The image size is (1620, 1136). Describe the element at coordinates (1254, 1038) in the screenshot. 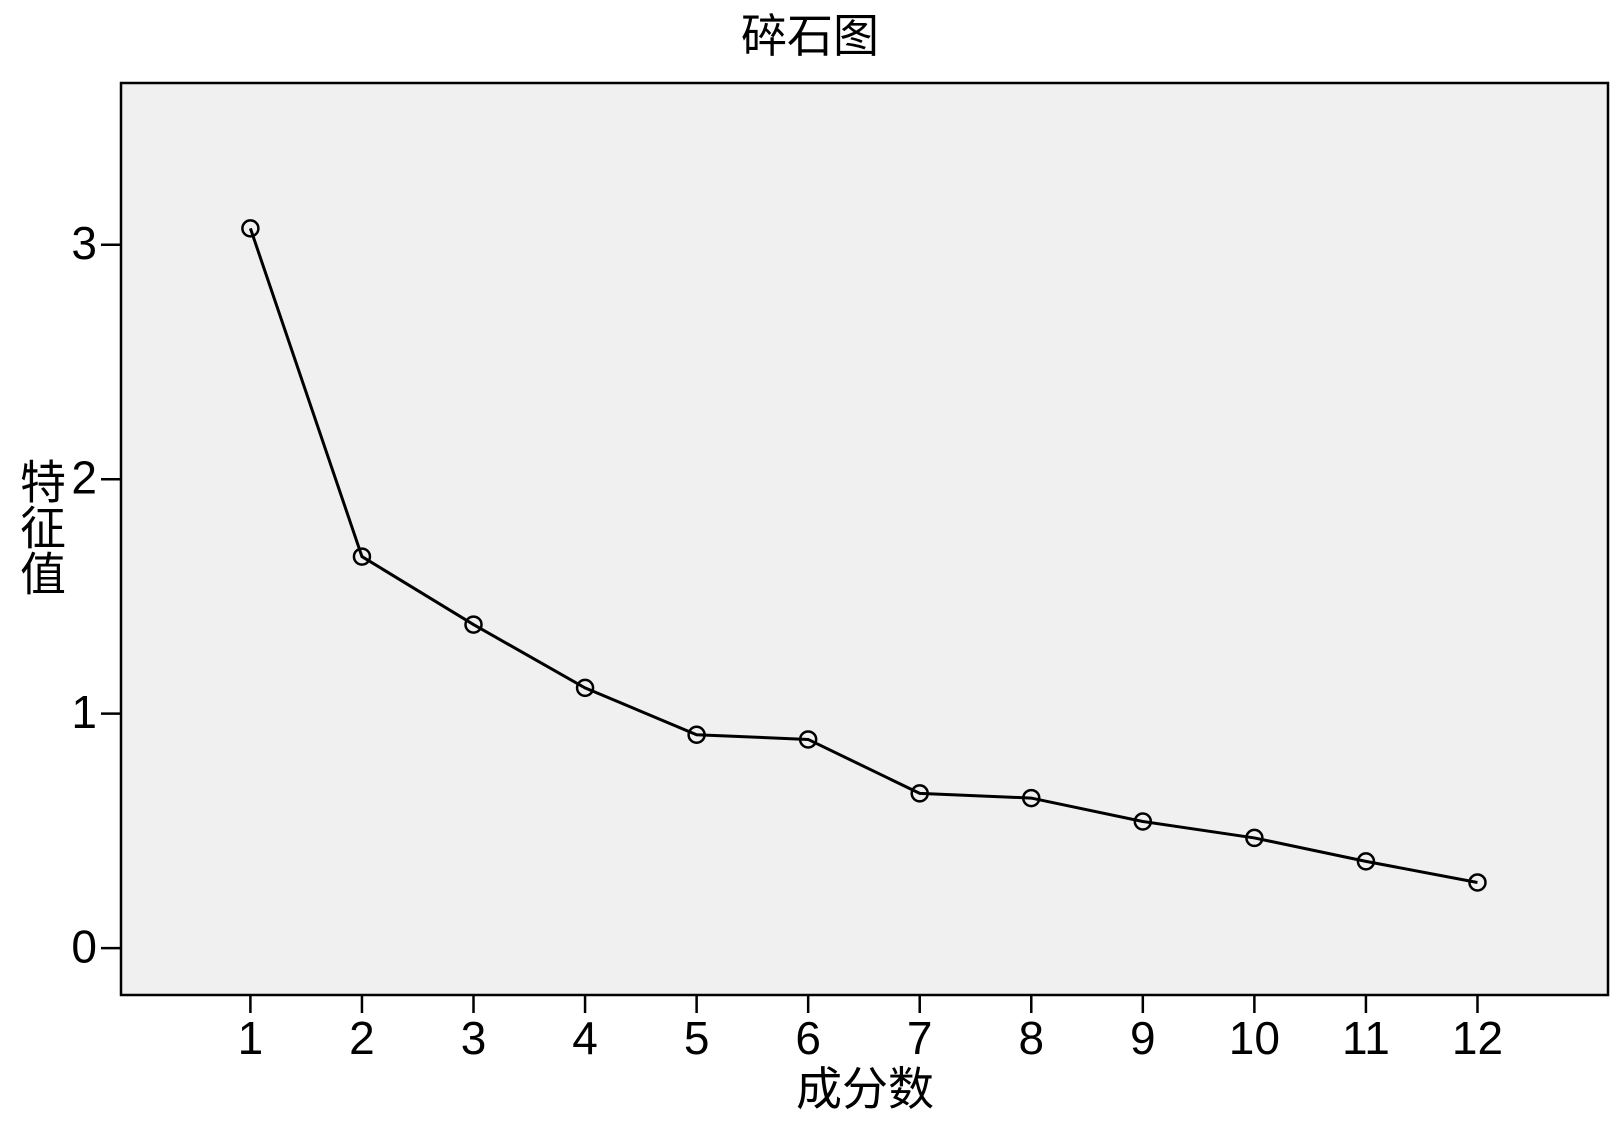

I see `x-tick-label: 10` at that location.